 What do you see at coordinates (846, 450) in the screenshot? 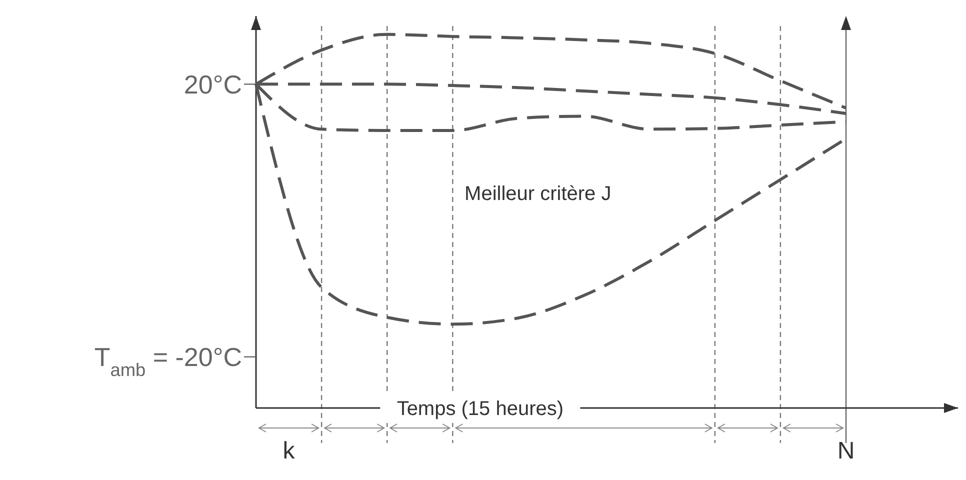
I see `x-tick-label: N` at bounding box center [846, 450].